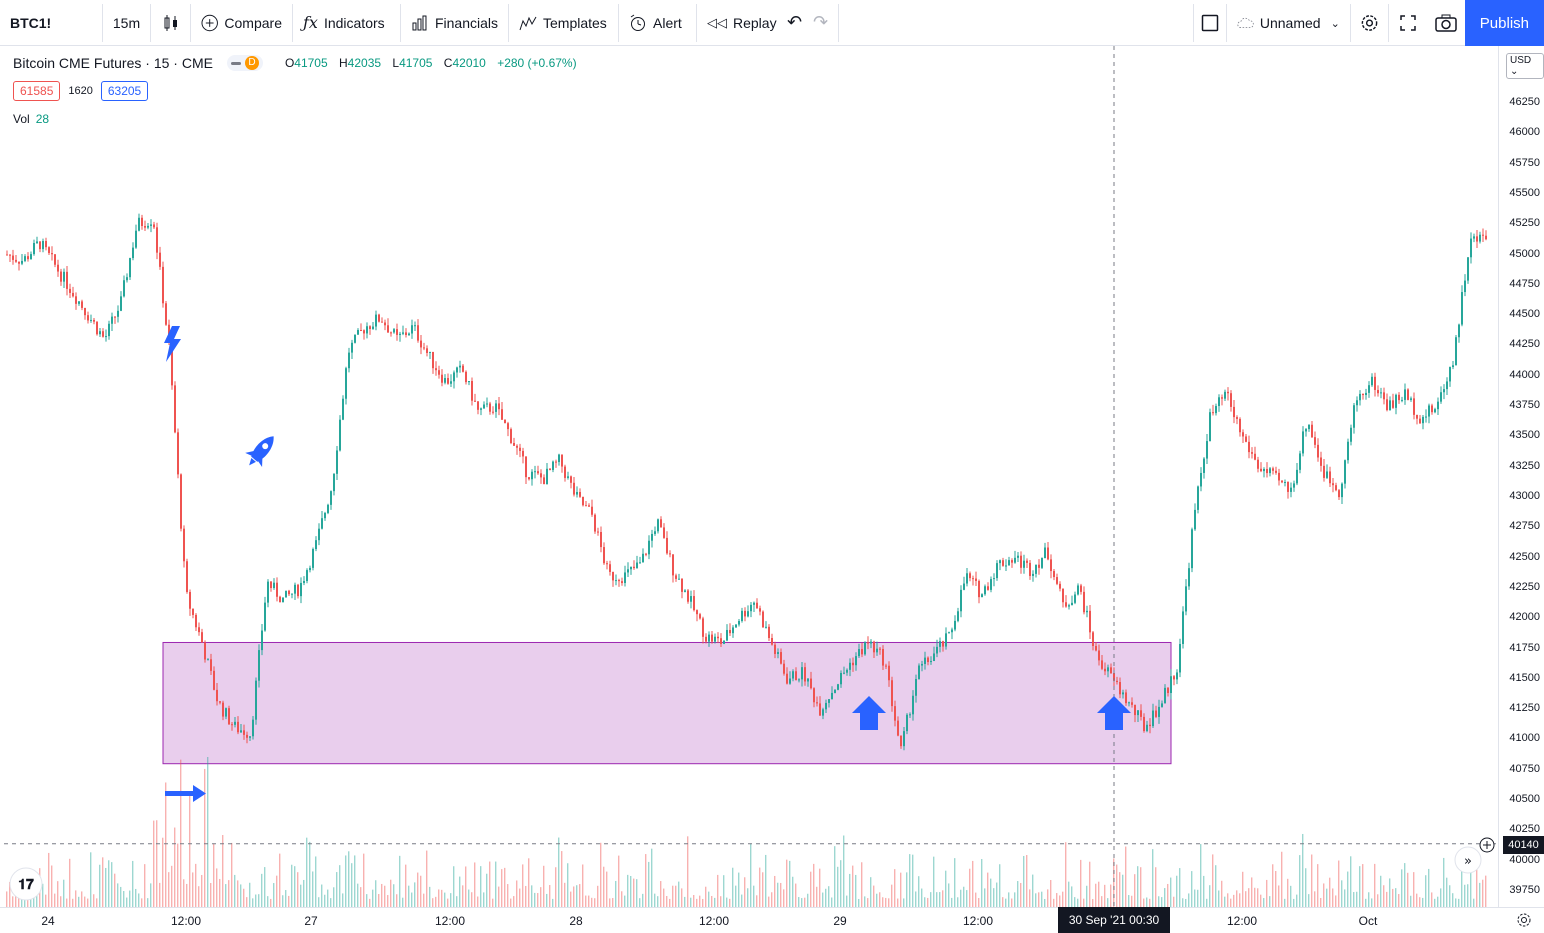 The width and height of the screenshot is (1544, 933). Describe the element at coordinates (658, 22) in the screenshot. I see `alert-button: Alert` at that location.